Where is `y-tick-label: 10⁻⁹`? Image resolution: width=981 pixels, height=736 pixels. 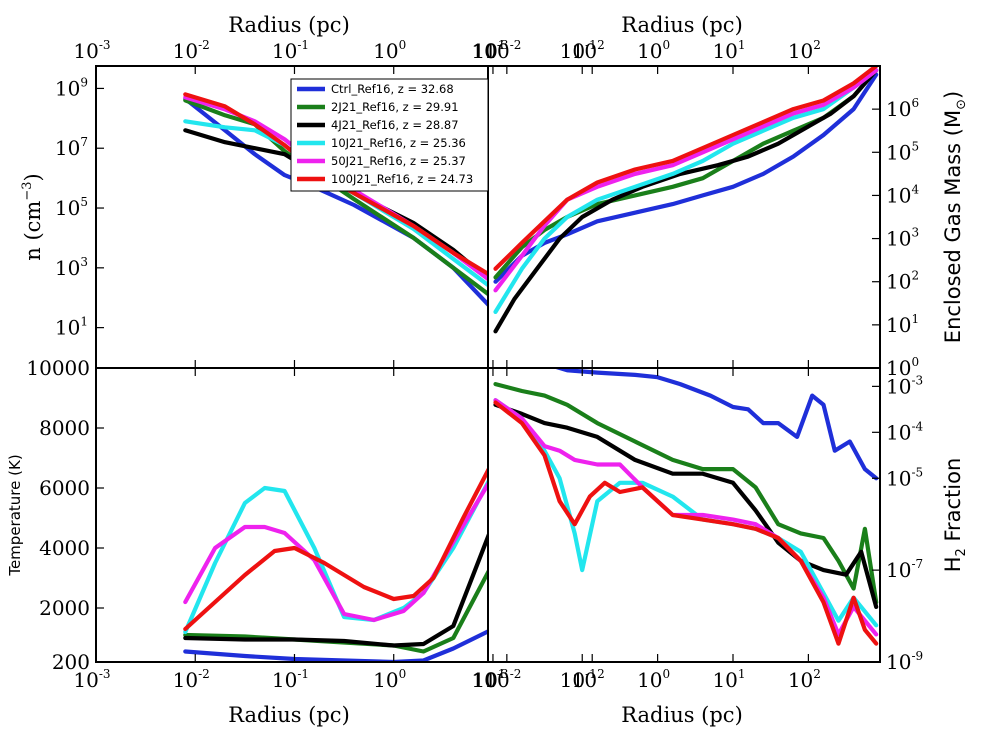 y-tick-label: 10⁻⁹ is located at coordinates (904, 661).